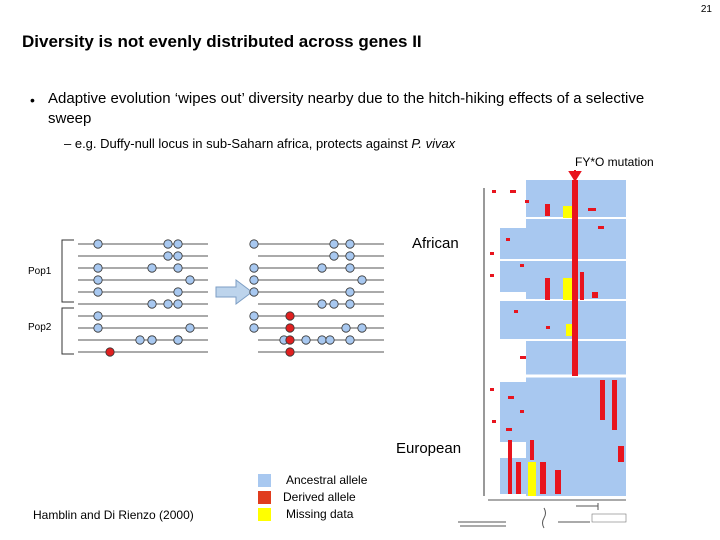  I want to click on haplotype-lines-left, so click(143, 298).